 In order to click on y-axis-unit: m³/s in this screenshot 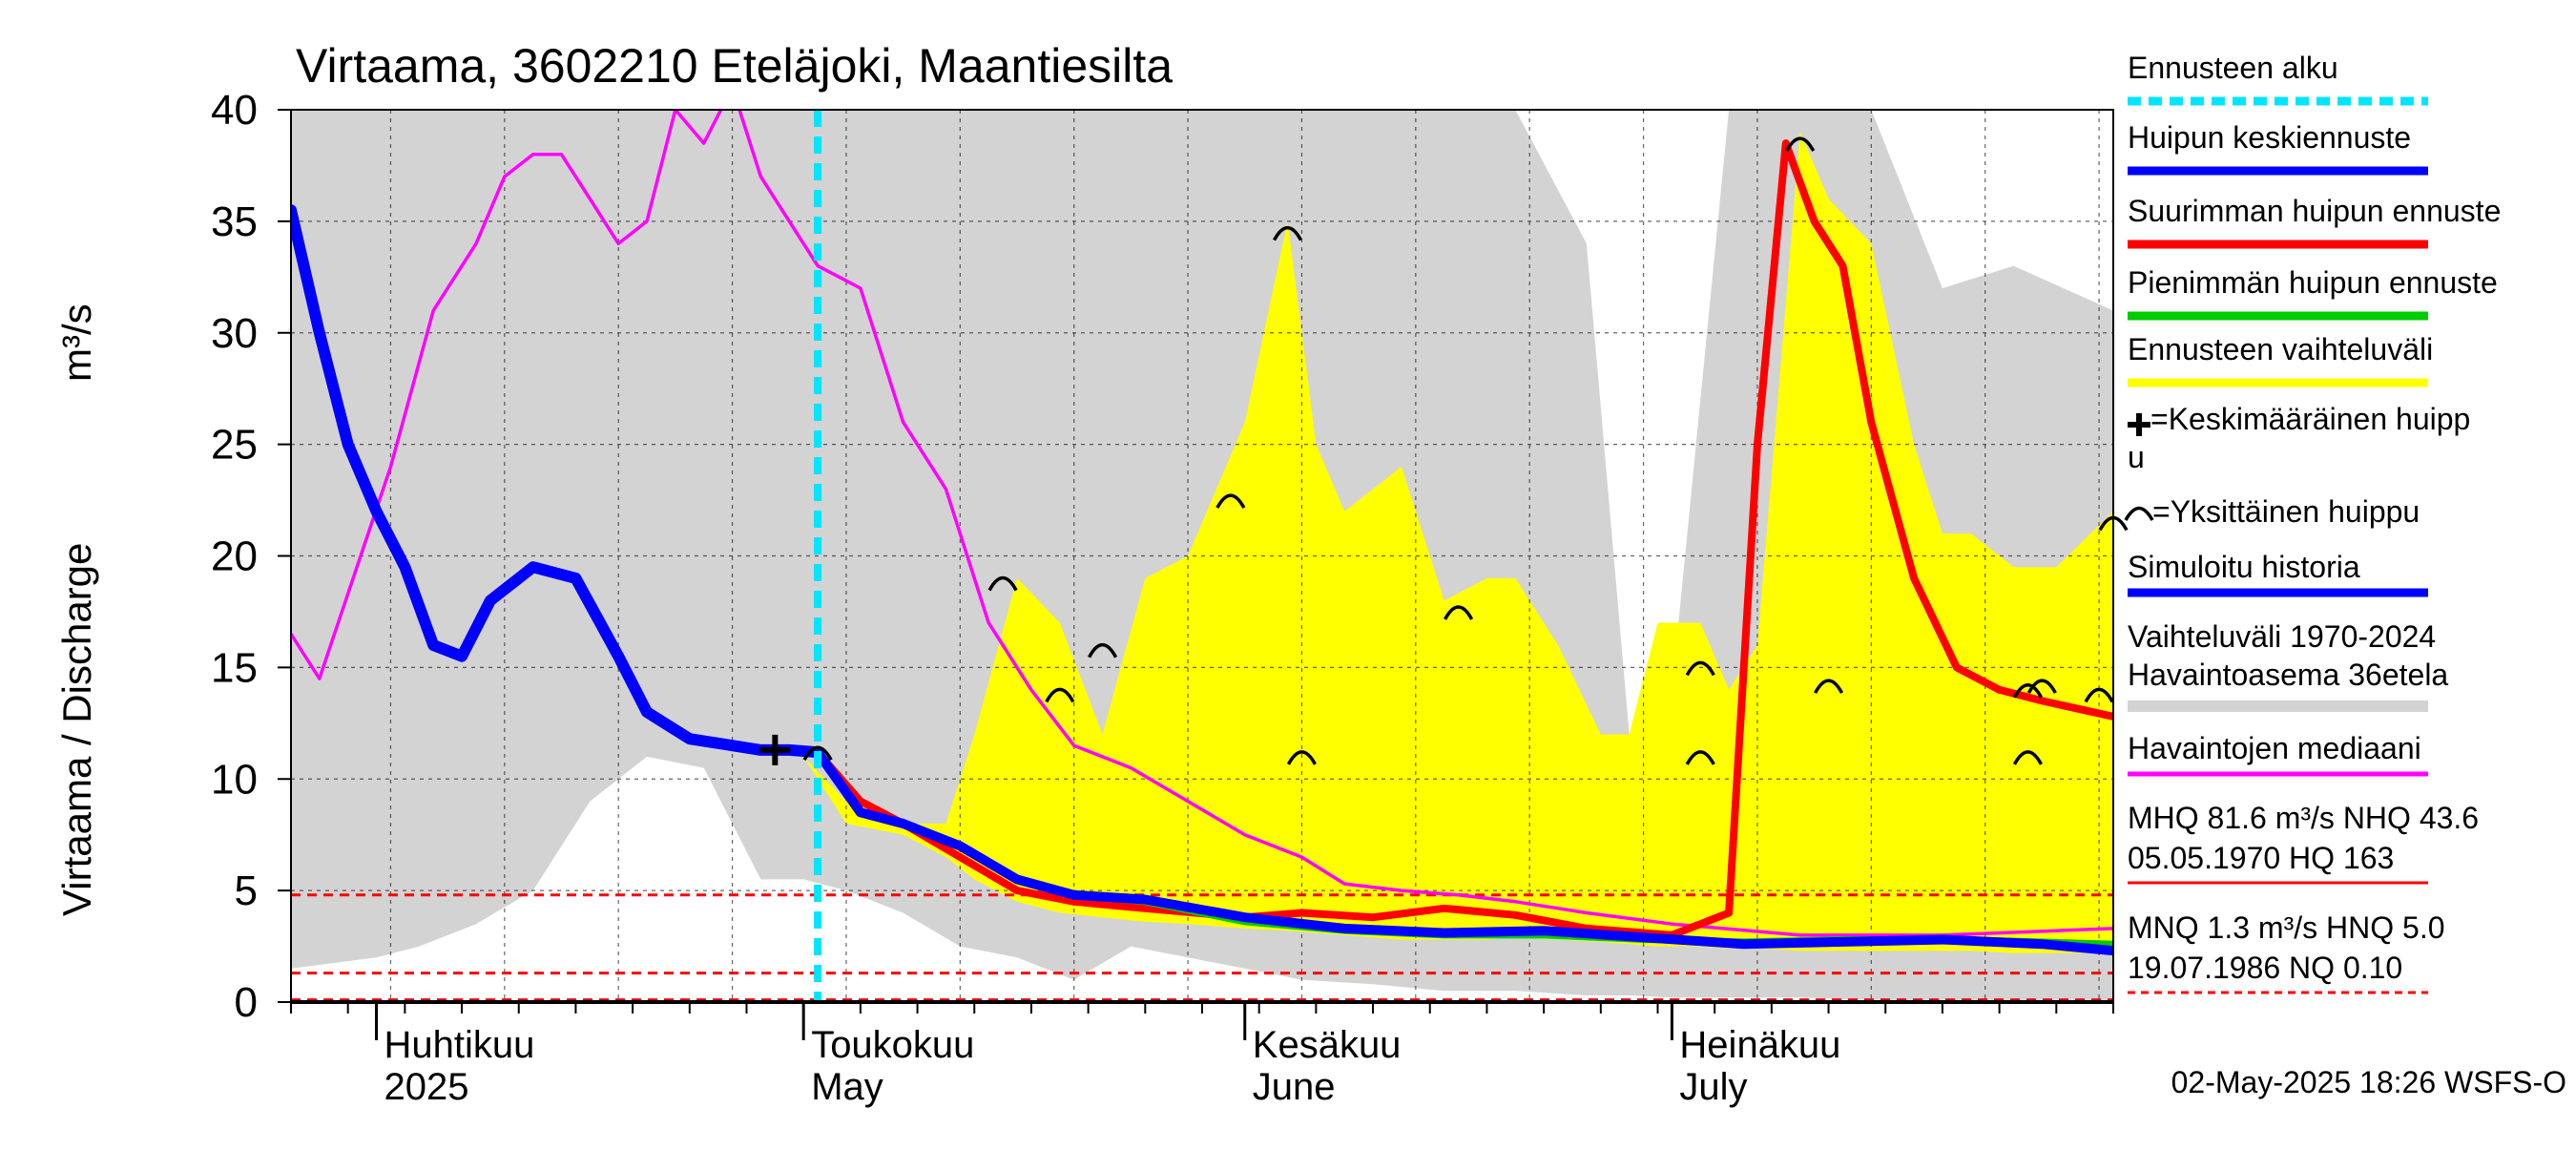, I will do `click(76, 342)`.